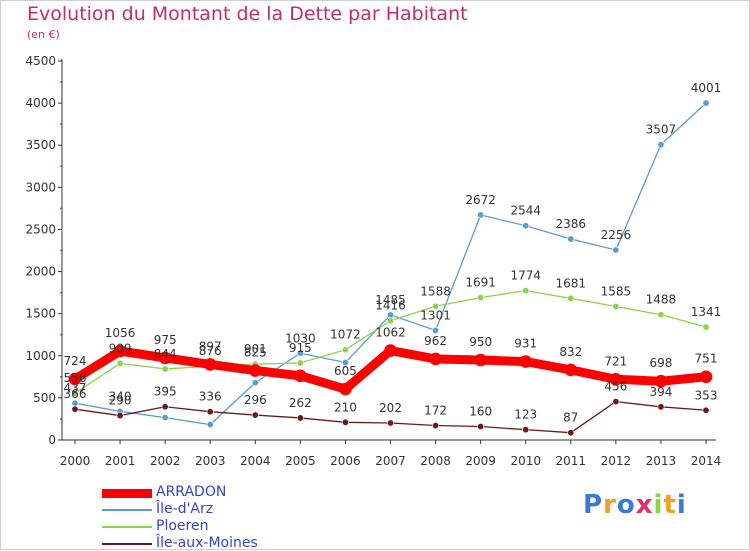 This screenshot has width=750, height=551. What do you see at coordinates (570, 418) in the screenshot?
I see `data-label: 87` at bounding box center [570, 418].